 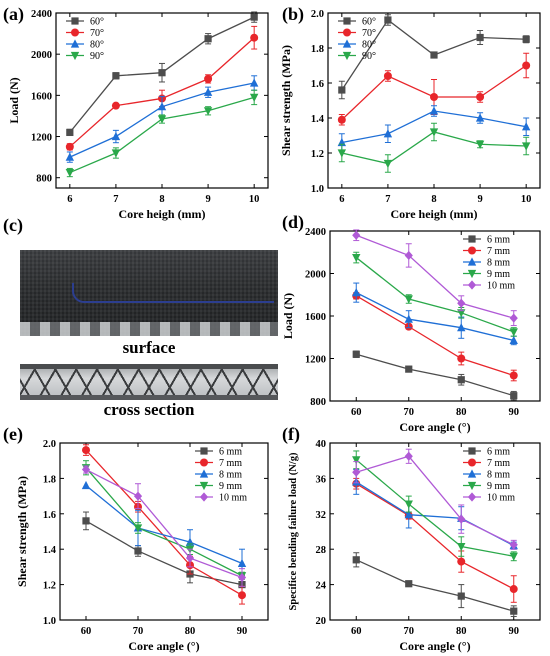 I want to click on y-tick-label: 1.6, so click(x=317, y=84).